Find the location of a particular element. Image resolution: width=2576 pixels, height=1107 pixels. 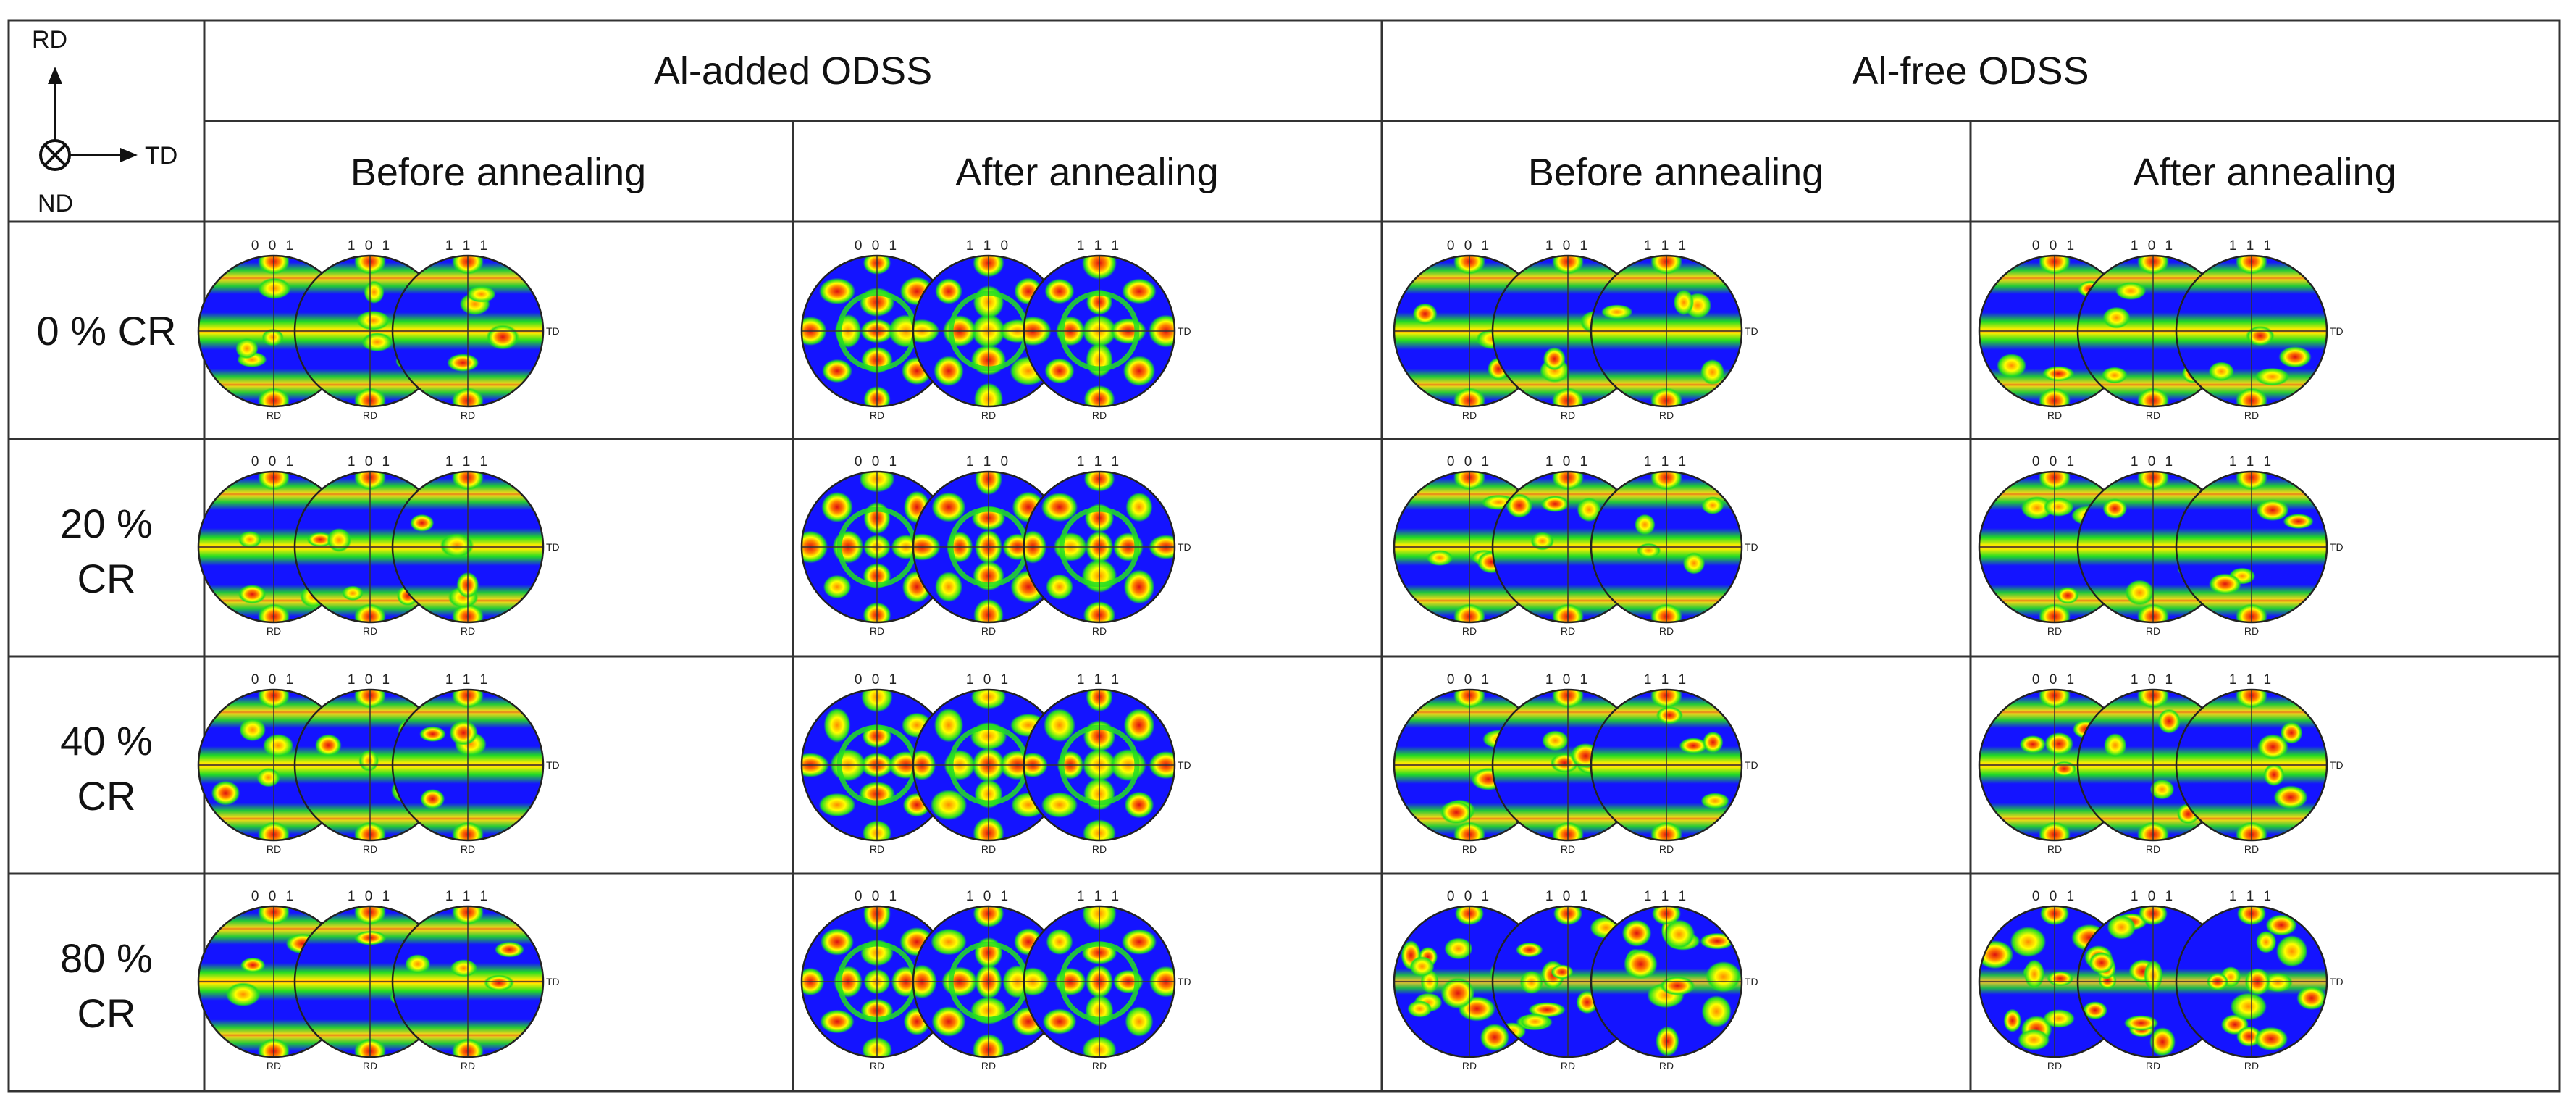

td-arrow-icon is located at coordinates (129, 155).